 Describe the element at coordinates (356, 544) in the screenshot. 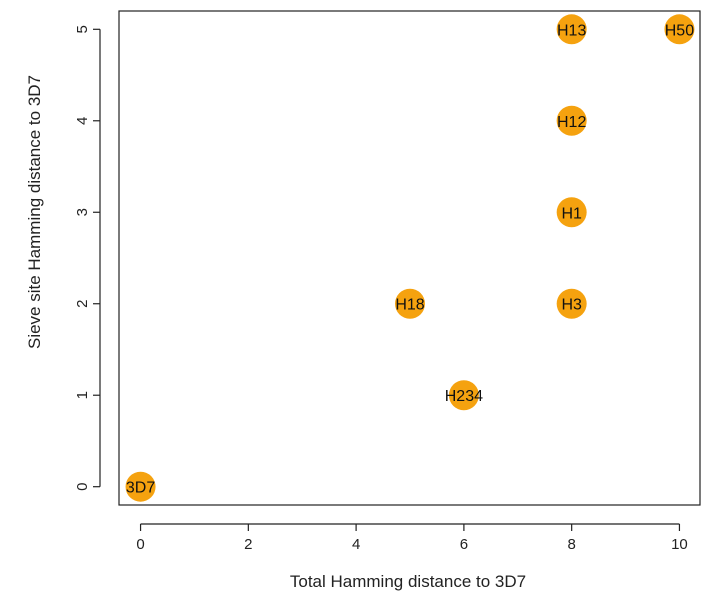

I see `x-tick-label: 4` at that location.